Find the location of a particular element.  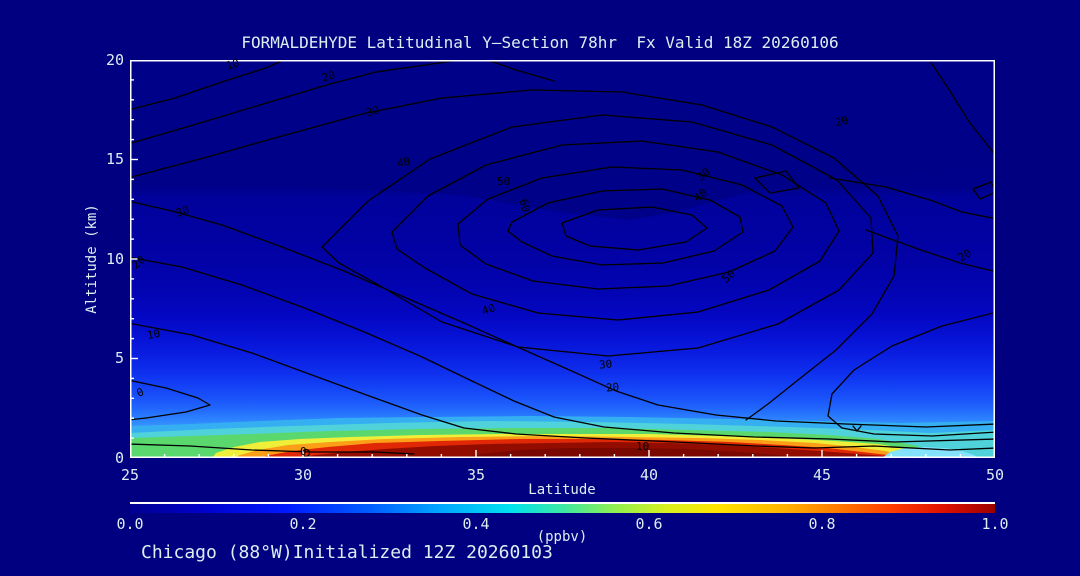

x-tick-label-30: 30 is located at coordinates (303, 475).